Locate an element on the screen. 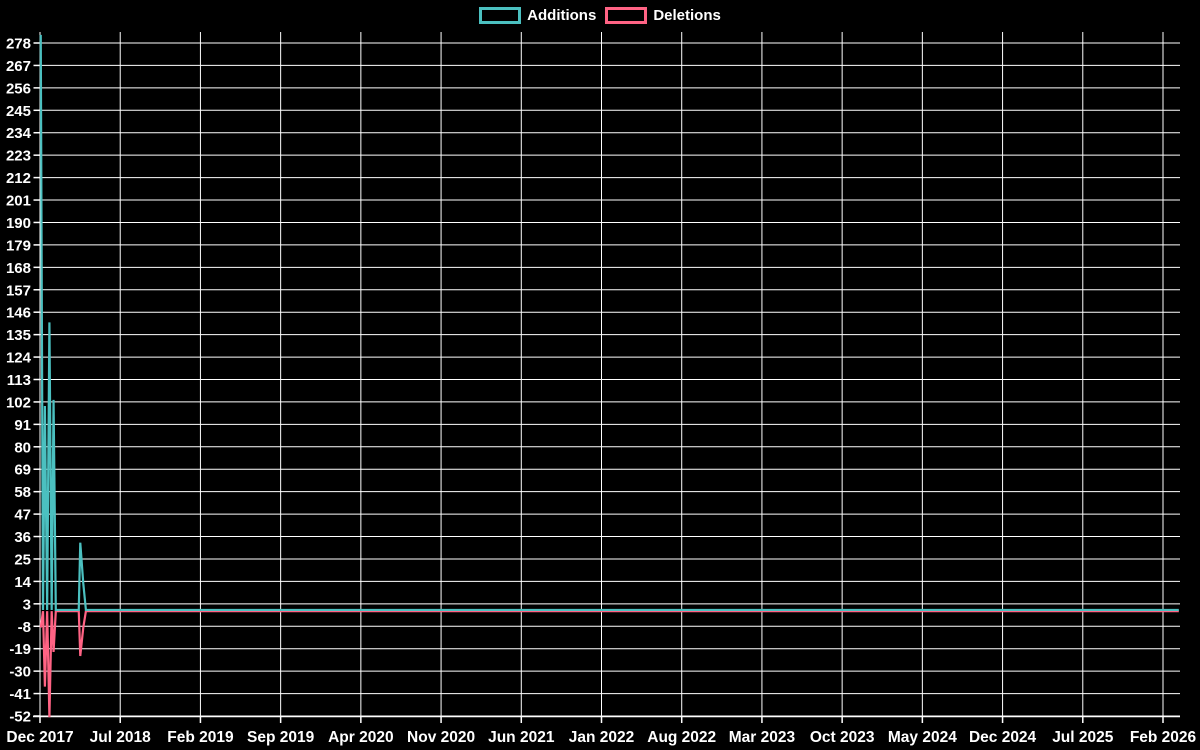  x-axis-tick-label: Jun 2021 is located at coordinates (521, 737).